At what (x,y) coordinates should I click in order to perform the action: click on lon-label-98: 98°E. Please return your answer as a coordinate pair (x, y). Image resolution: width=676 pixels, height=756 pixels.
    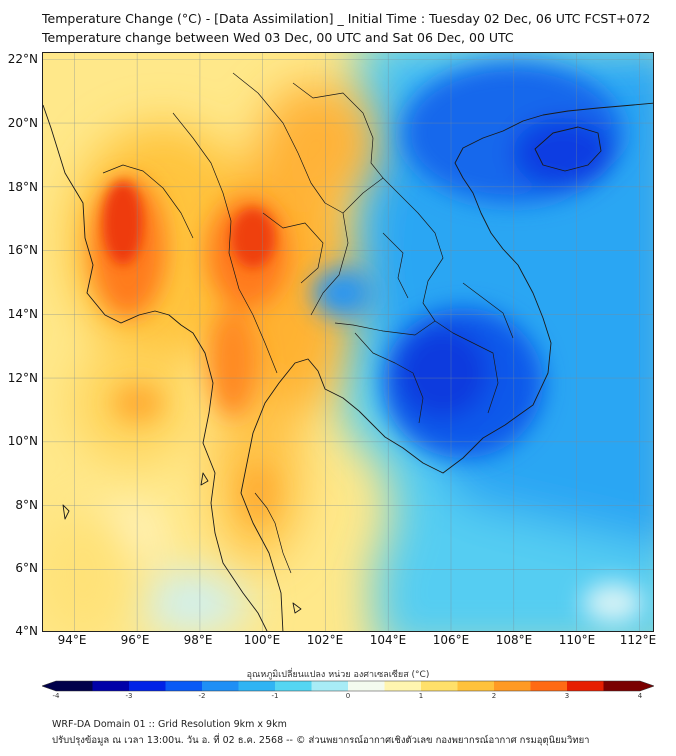
    Looking at the image, I should click on (198, 640).